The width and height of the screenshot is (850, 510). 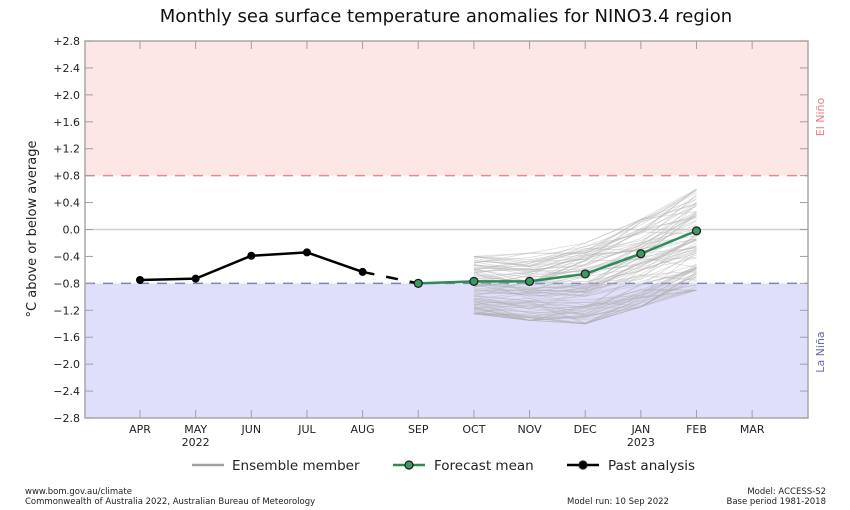 What do you see at coordinates (195, 429) in the screenshot?
I see `x-tick-label: MAY` at bounding box center [195, 429].